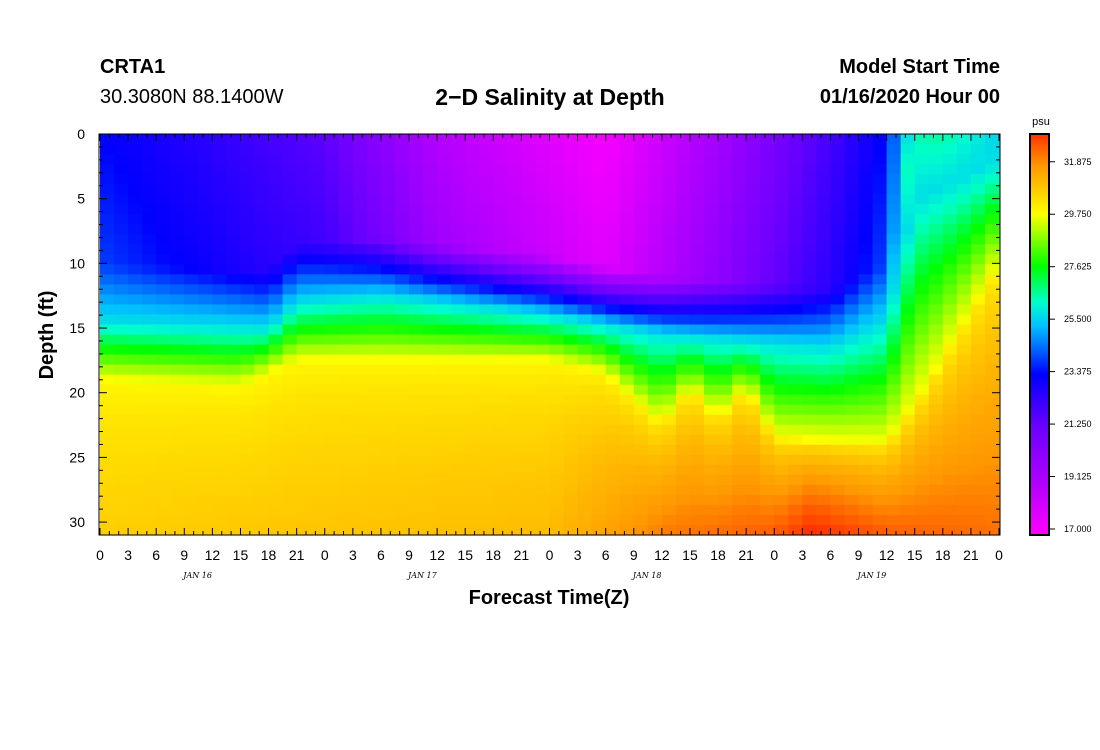  I want to click on y-tick-label: 20, so click(77, 393).